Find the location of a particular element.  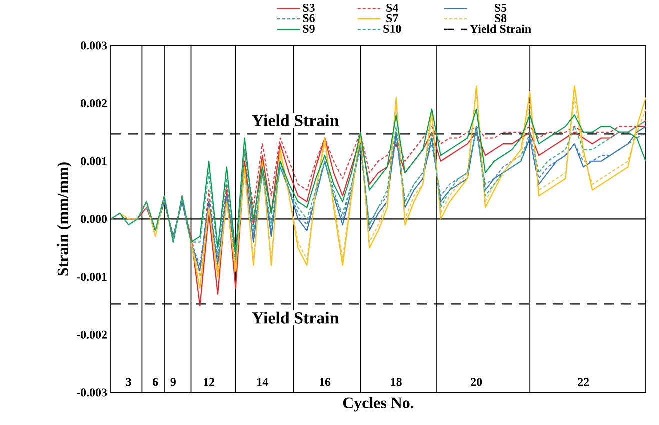

y-tick-label: 0.000 is located at coordinates (94, 219).